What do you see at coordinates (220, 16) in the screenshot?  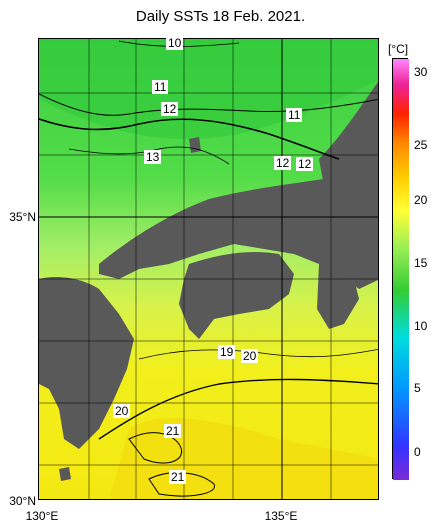 I see `map-title: Daily SSTs 18 Feb. 2021.` at bounding box center [220, 16].